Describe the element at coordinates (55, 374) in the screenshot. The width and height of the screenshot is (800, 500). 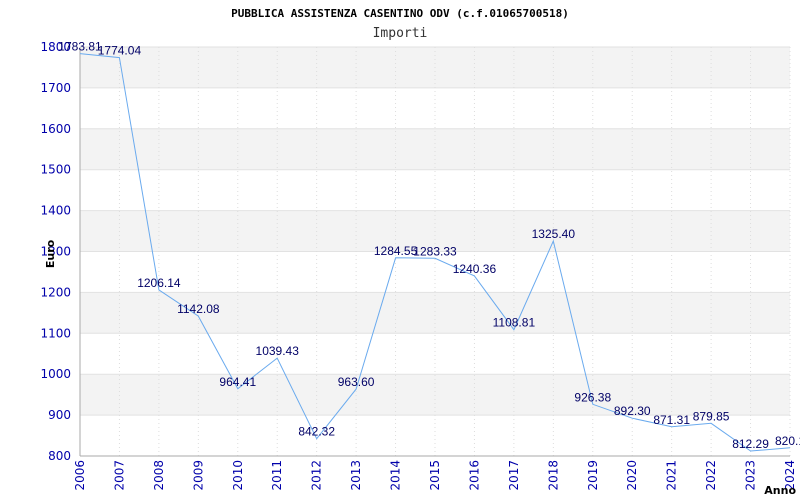
I see `y-tick-label: 1000` at that location.